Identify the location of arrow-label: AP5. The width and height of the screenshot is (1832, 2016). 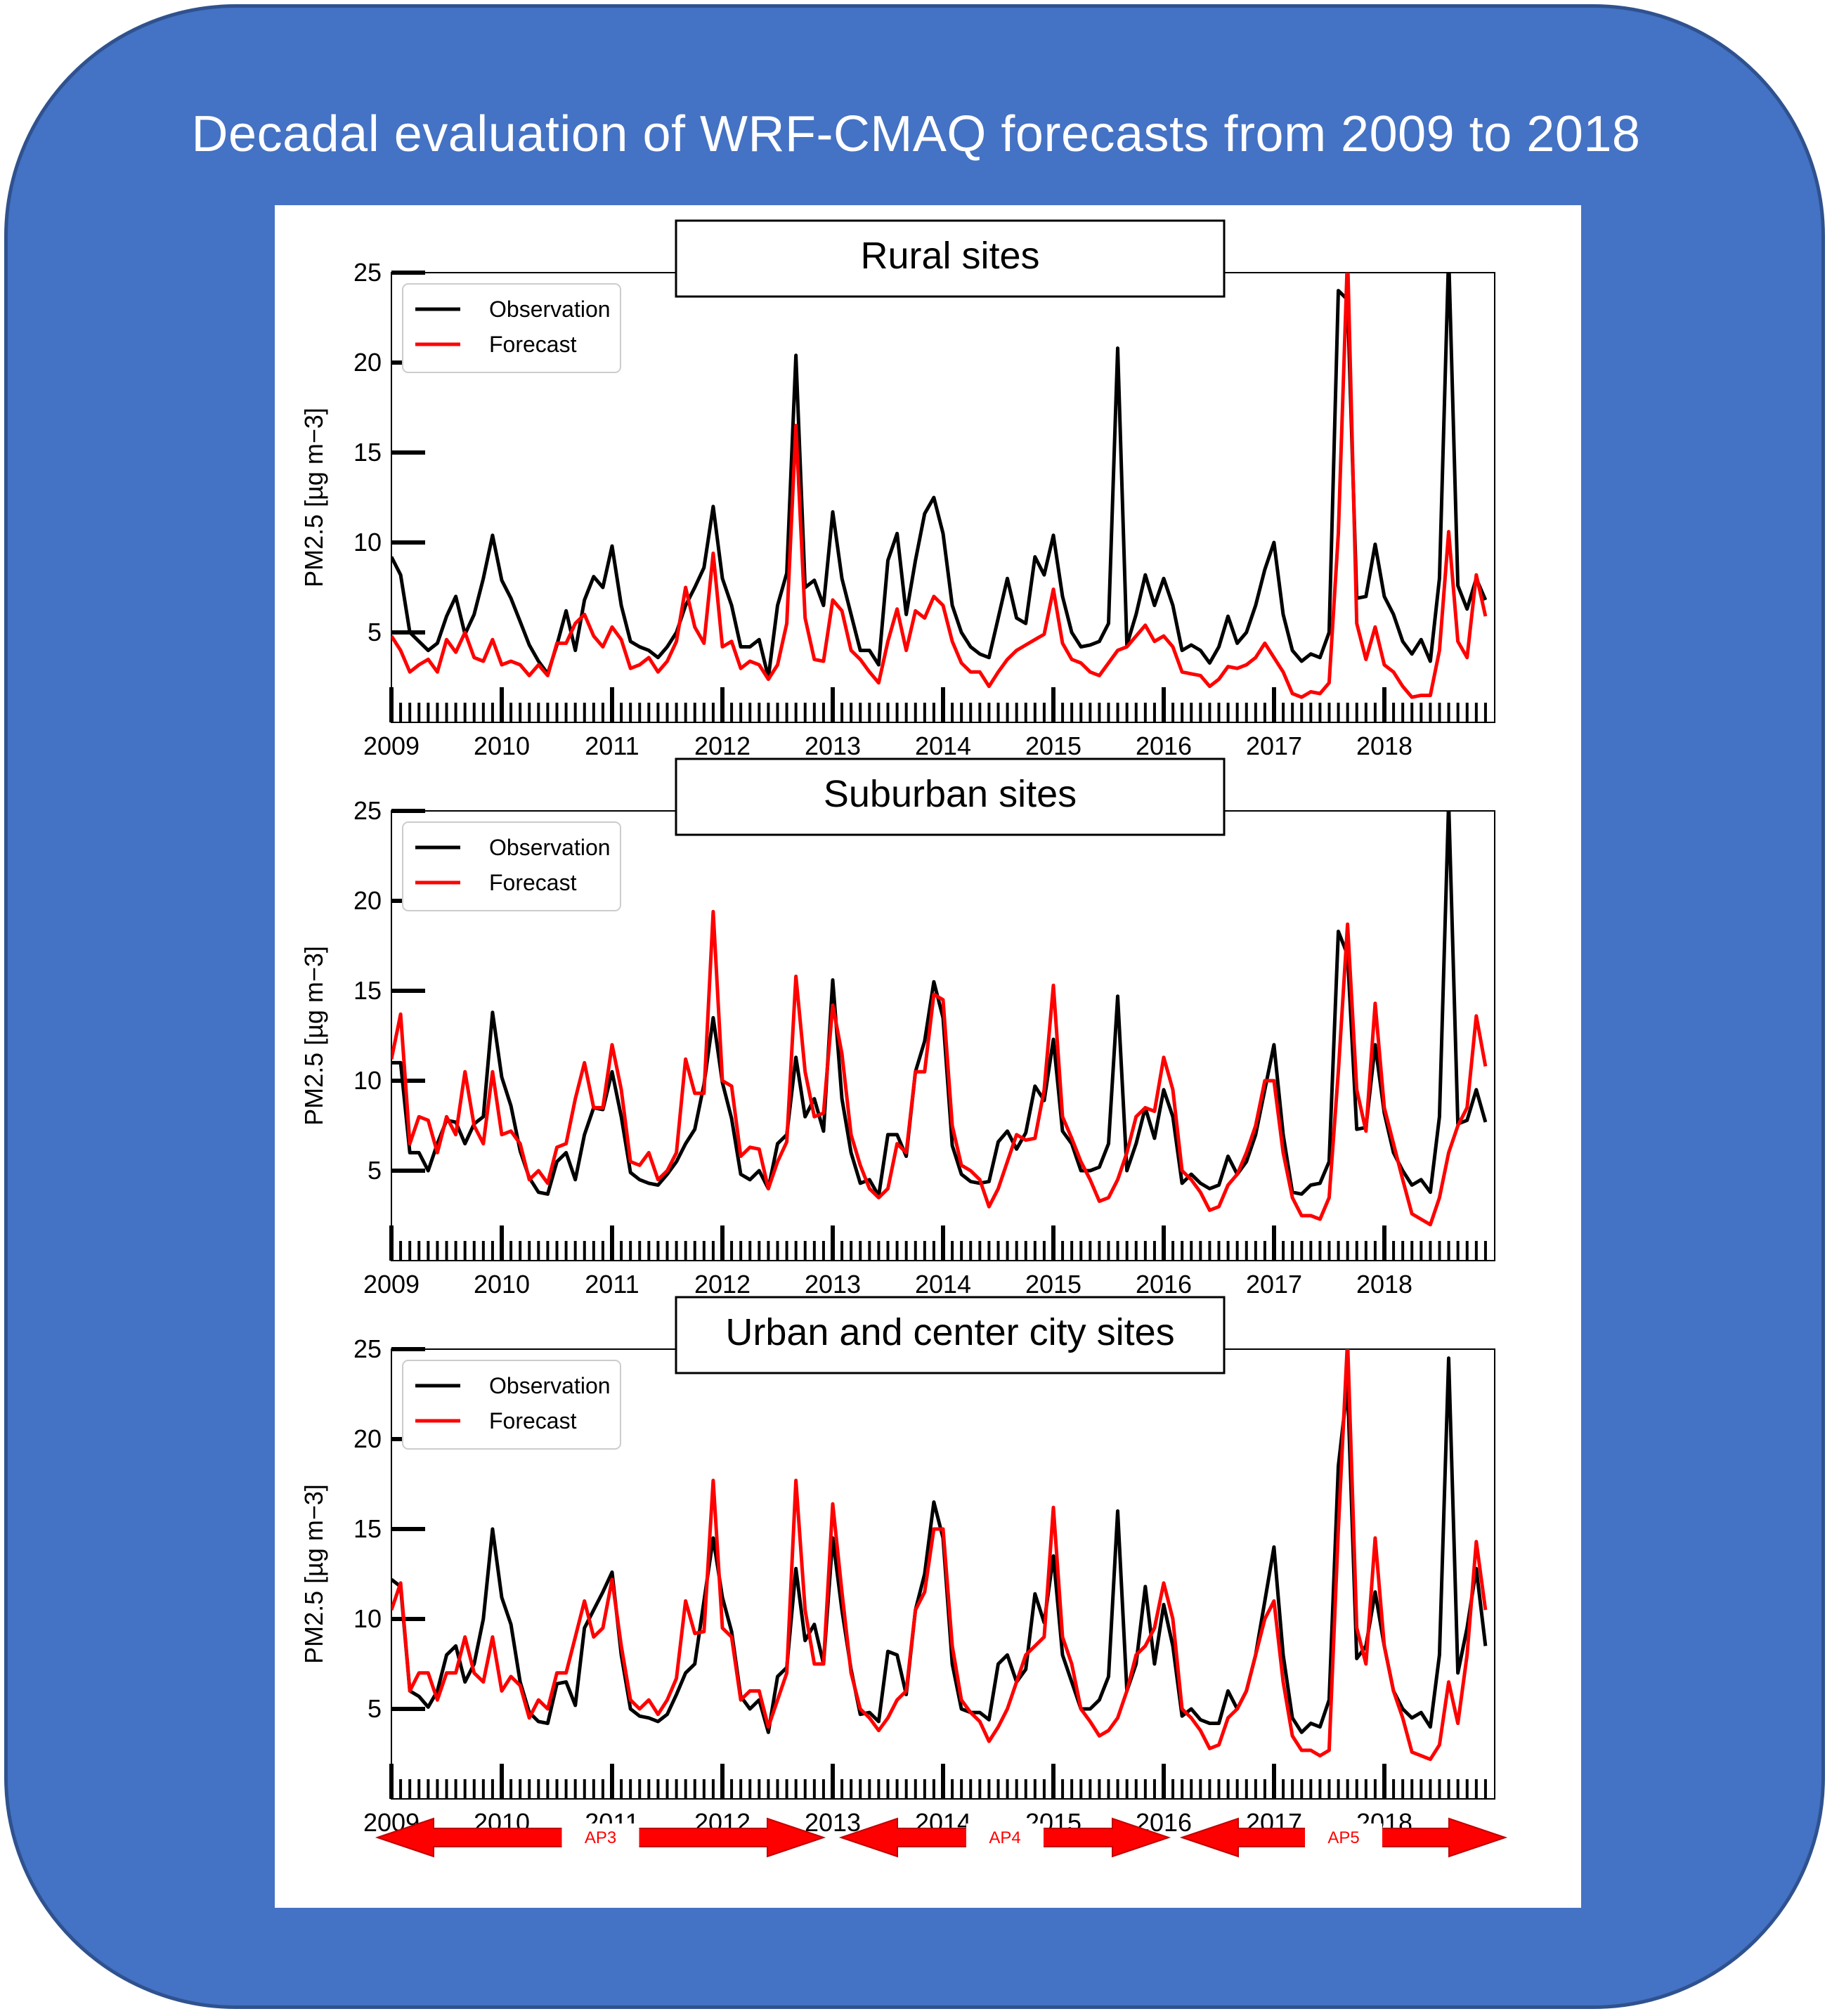
(1343, 1837).